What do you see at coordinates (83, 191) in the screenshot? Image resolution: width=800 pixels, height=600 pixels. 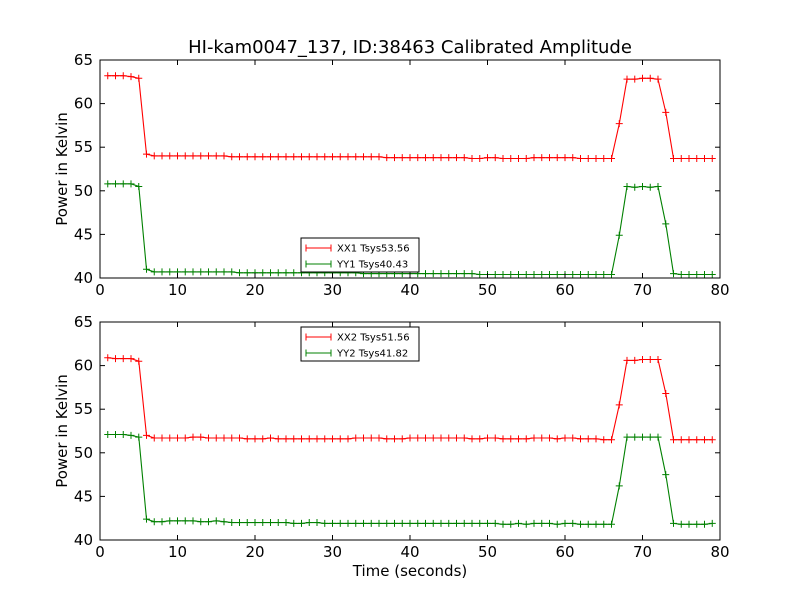 I see `y-tick-label: 50` at bounding box center [83, 191].